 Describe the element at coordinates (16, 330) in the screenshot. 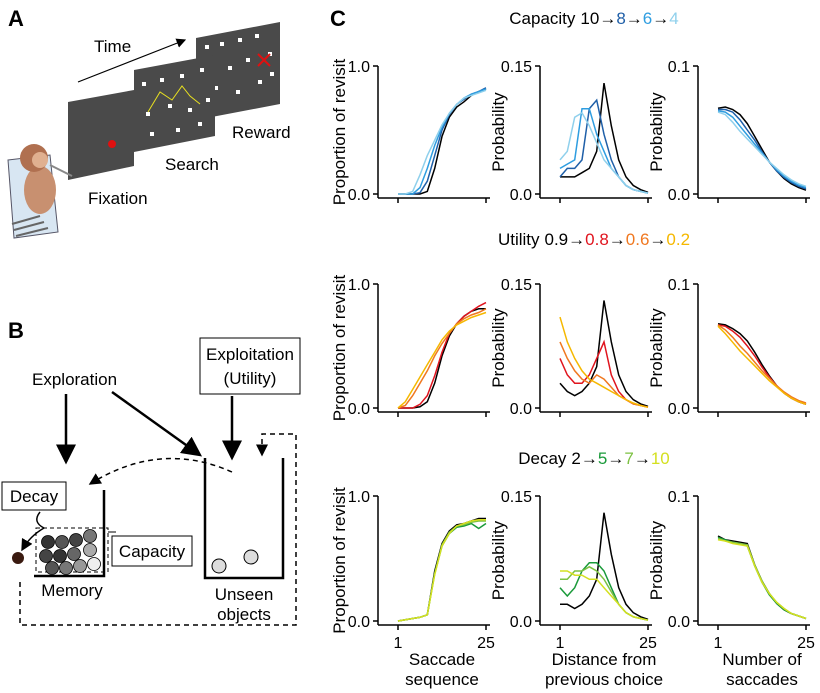

I see `panel-letter: B` at that location.